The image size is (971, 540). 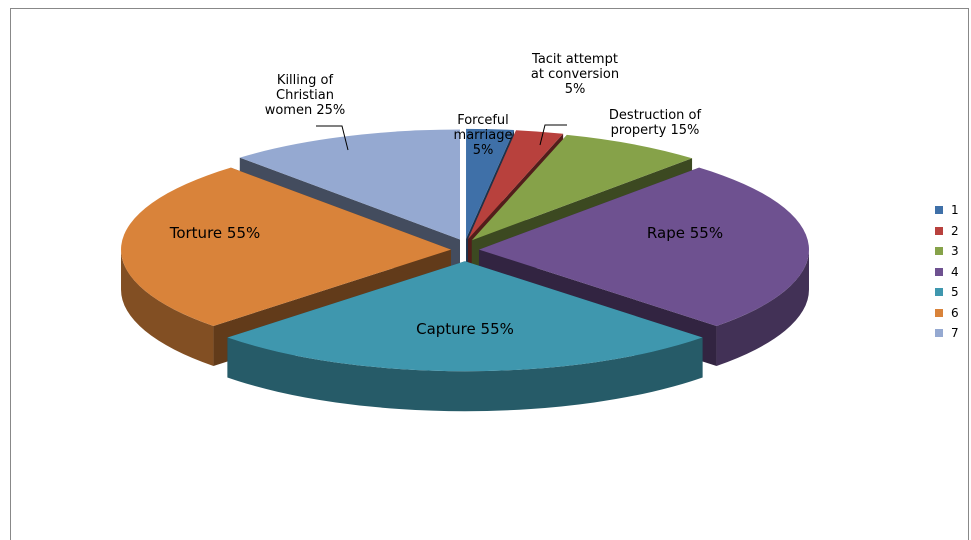 What do you see at coordinates (955, 251) in the screenshot?
I see `legend-label: 3` at bounding box center [955, 251].